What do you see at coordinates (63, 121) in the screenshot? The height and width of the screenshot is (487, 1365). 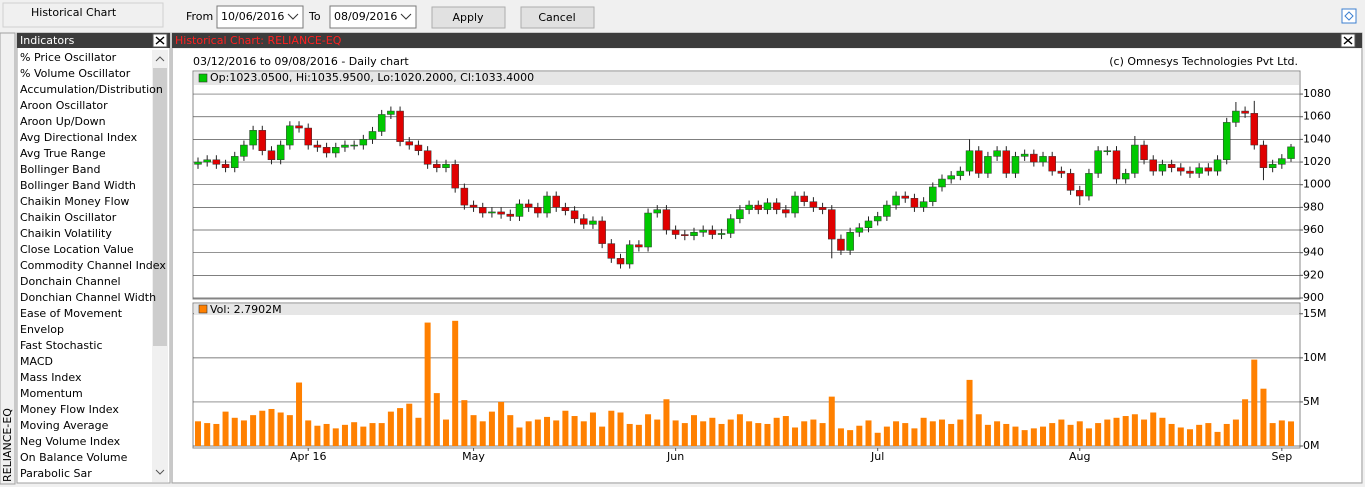 I see `indicator-item: Aroon Up/Down` at bounding box center [63, 121].